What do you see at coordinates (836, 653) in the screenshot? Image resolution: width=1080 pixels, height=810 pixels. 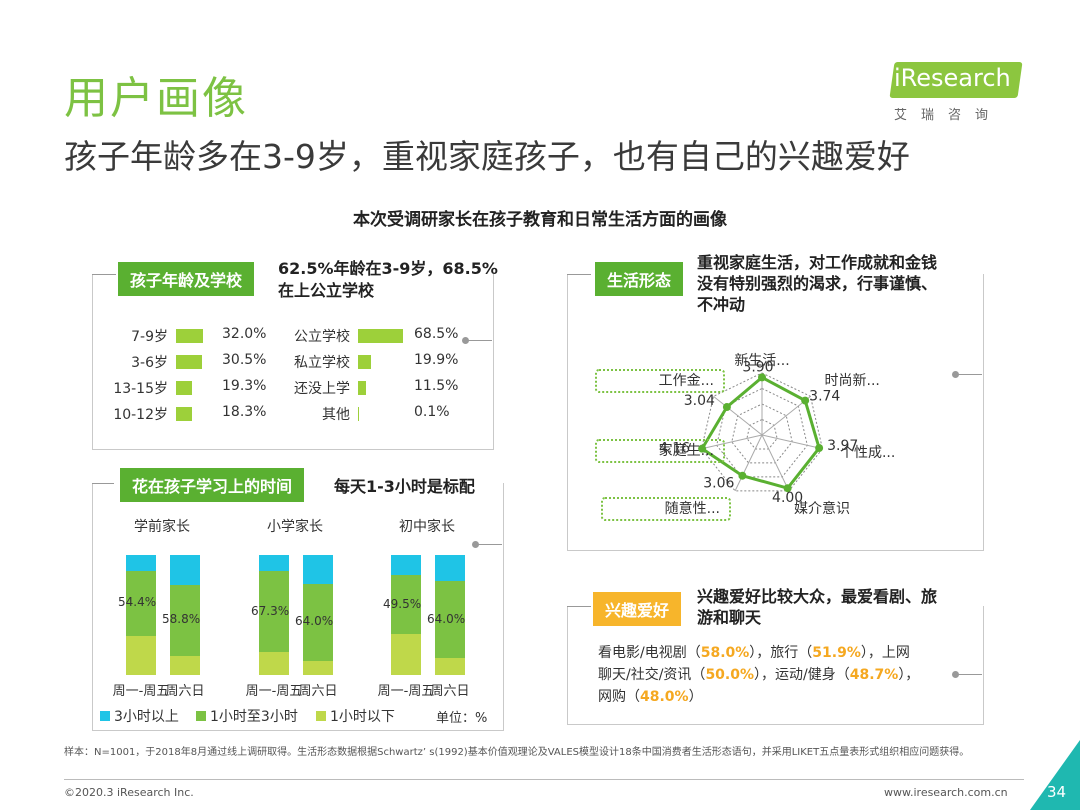 I see `hobby-value: 51.9%` at bounding box center [836, 653].